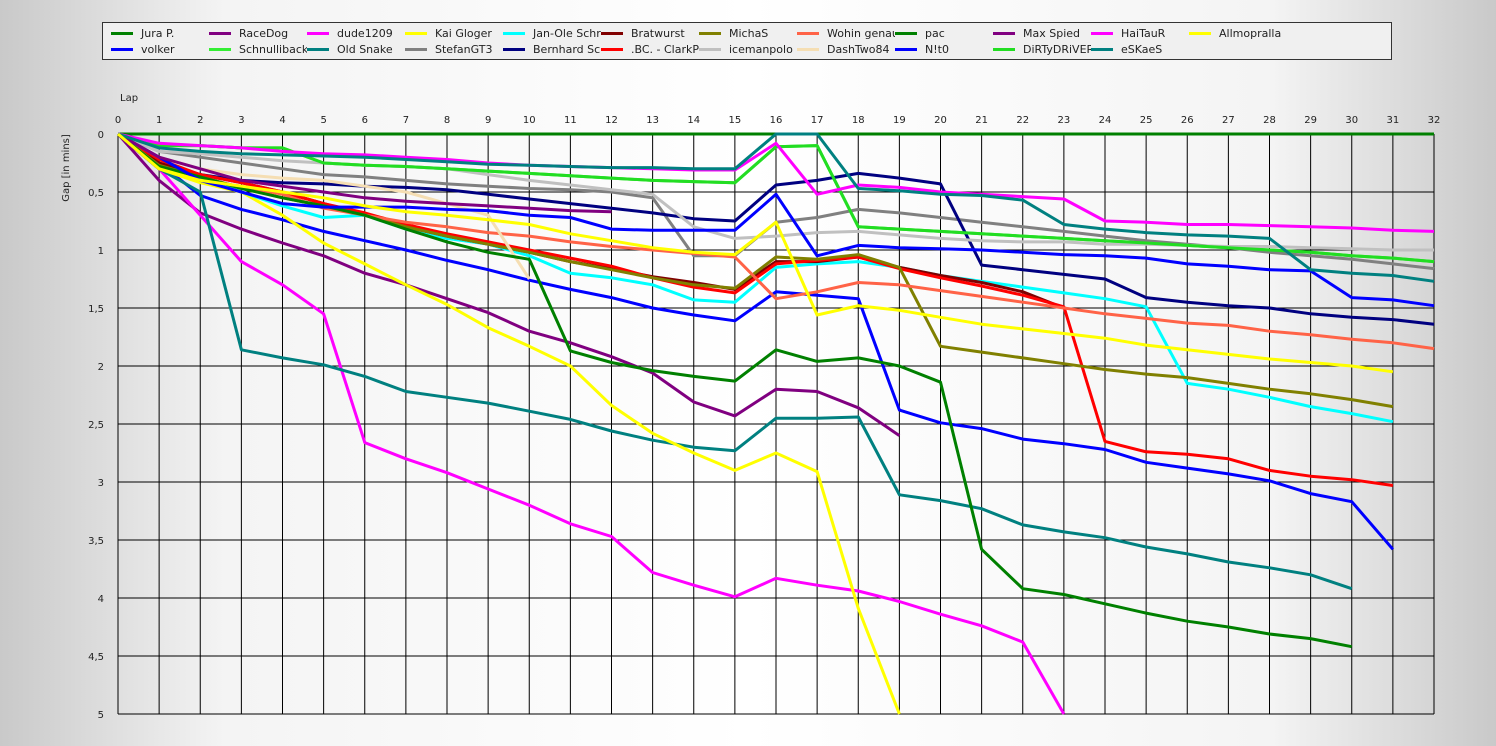 This screenshot has height=746, width=1496. What do you see at coordinates (735, 120) in the screenshot?
I see `x-tick-label: 15` at bounding box center [735, 120].